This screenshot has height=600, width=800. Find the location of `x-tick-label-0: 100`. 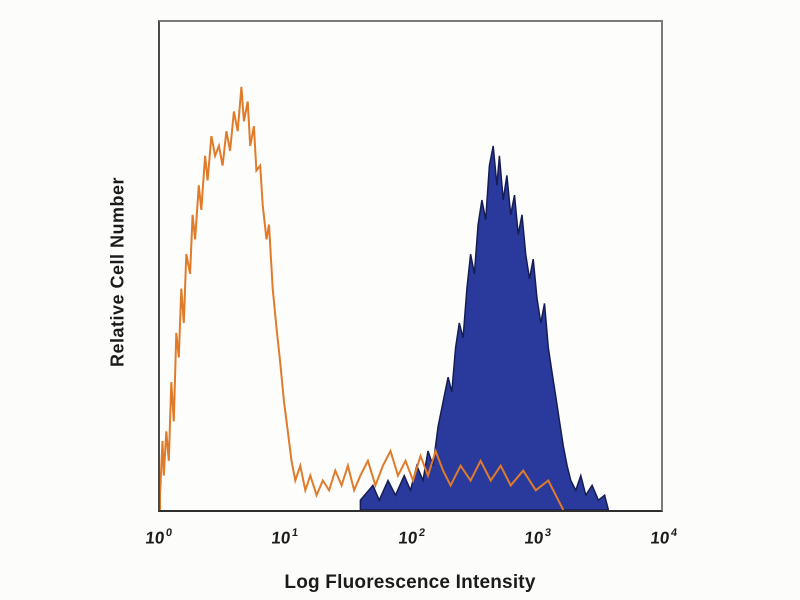

x-tick-label-0: 100 is located at coordinates (158, 537).